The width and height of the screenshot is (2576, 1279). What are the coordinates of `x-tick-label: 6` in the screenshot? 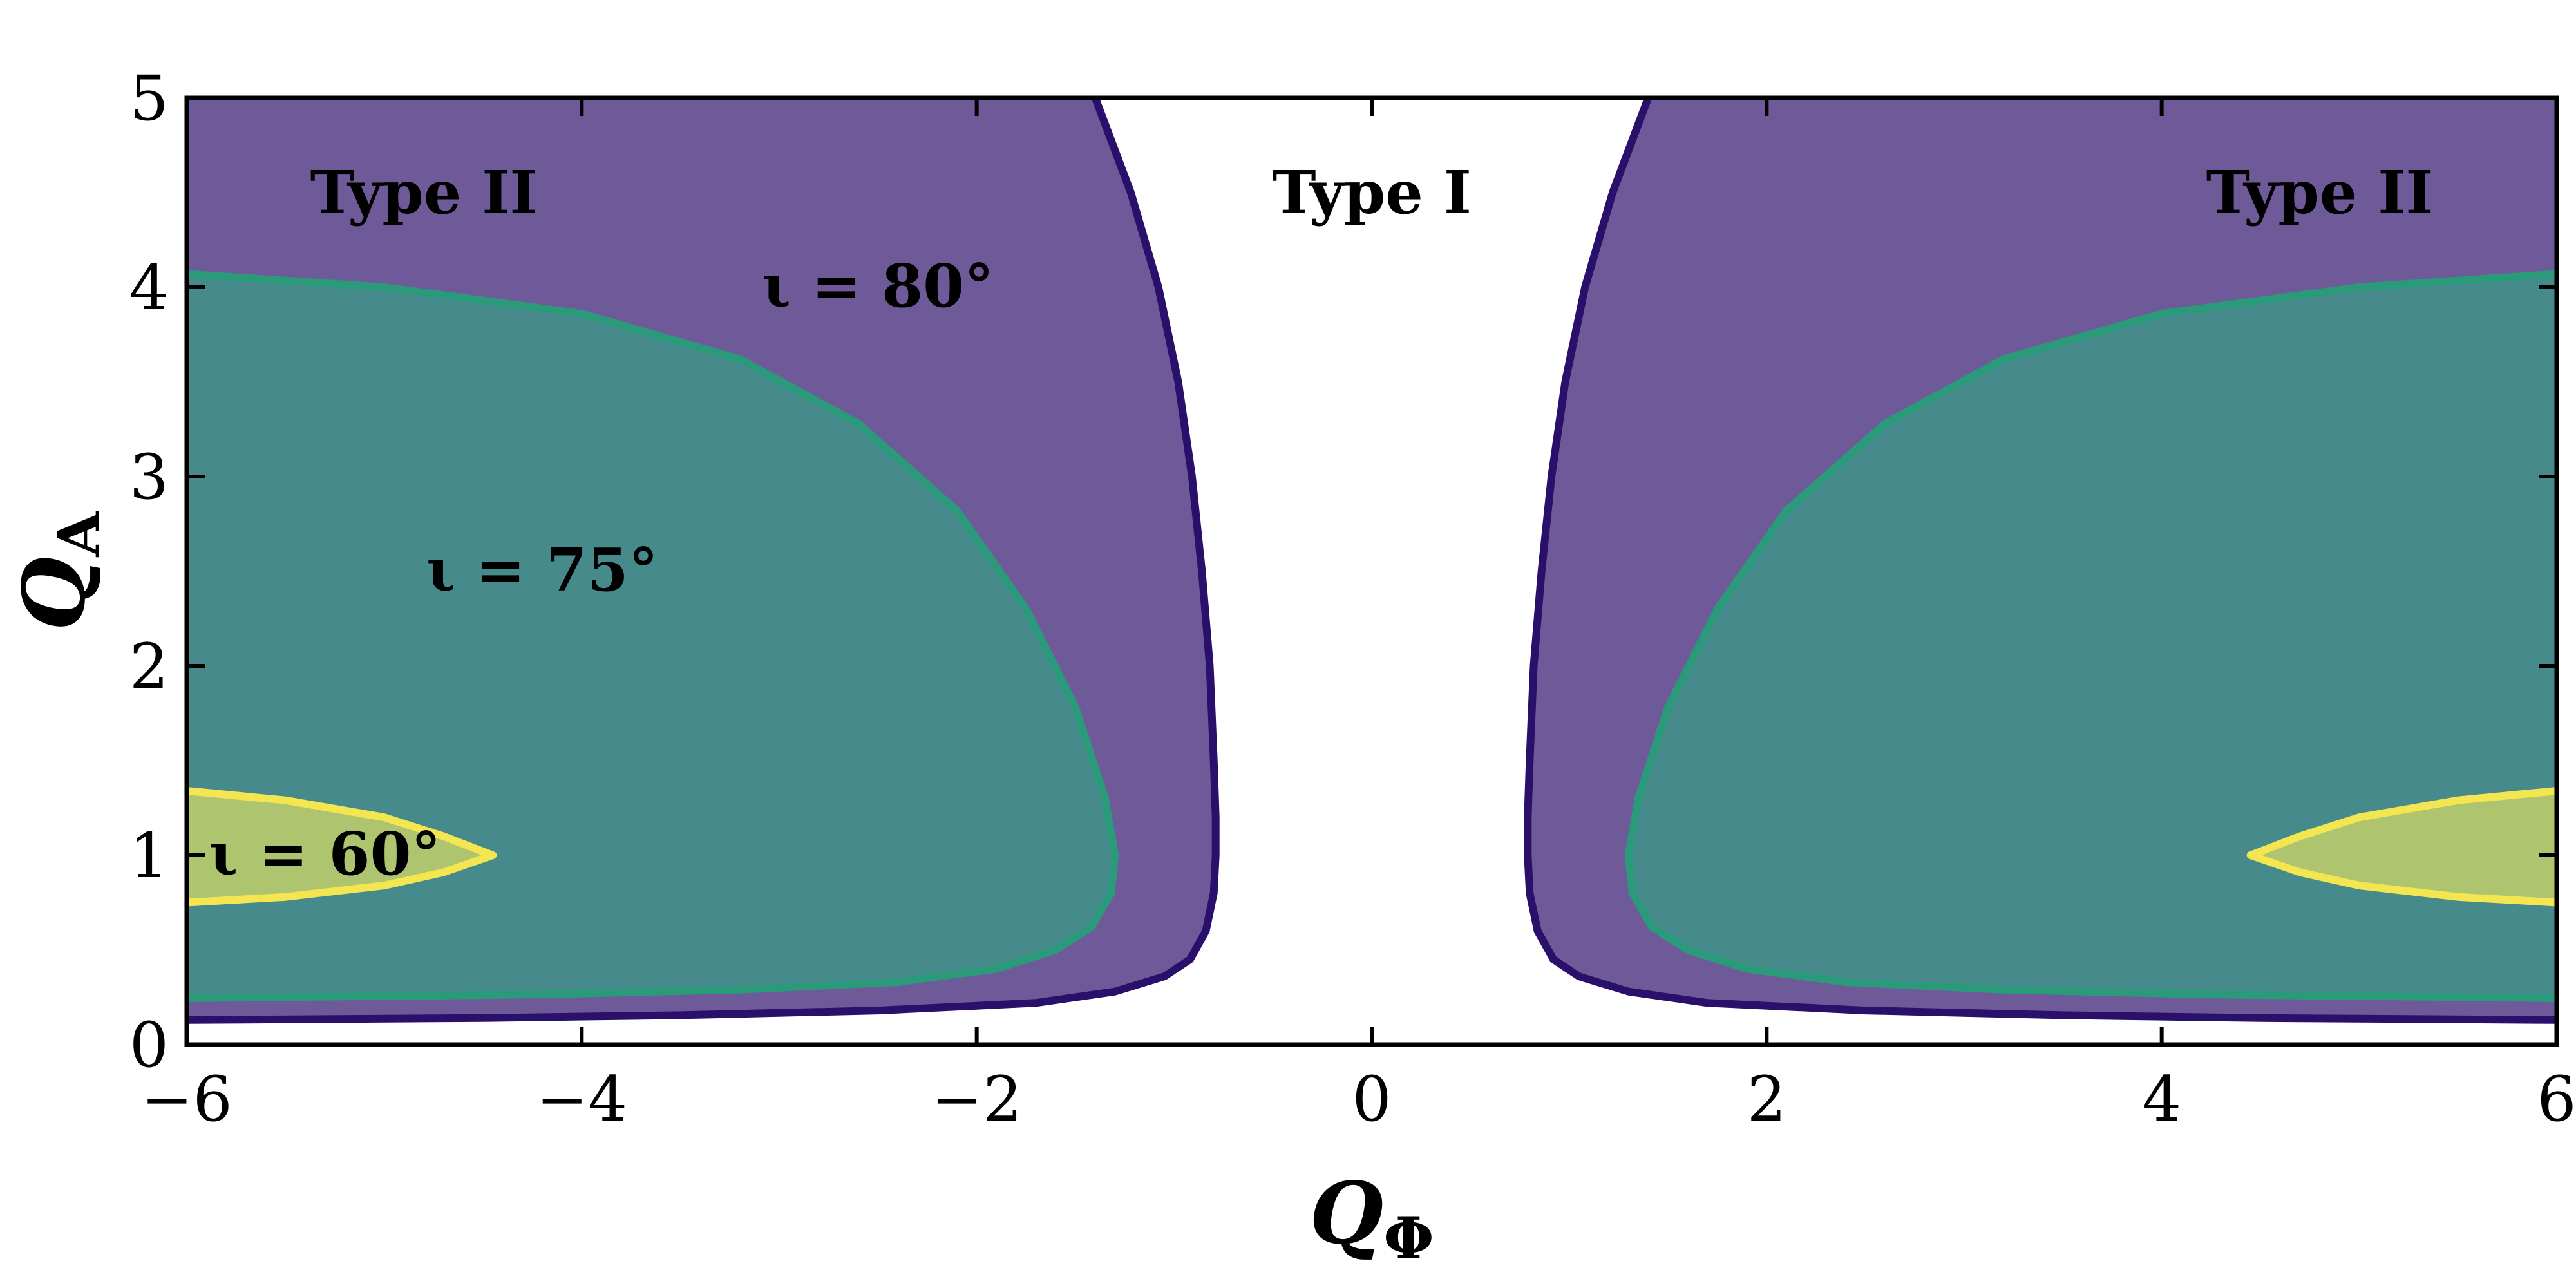 It's located at (2557, 1099).